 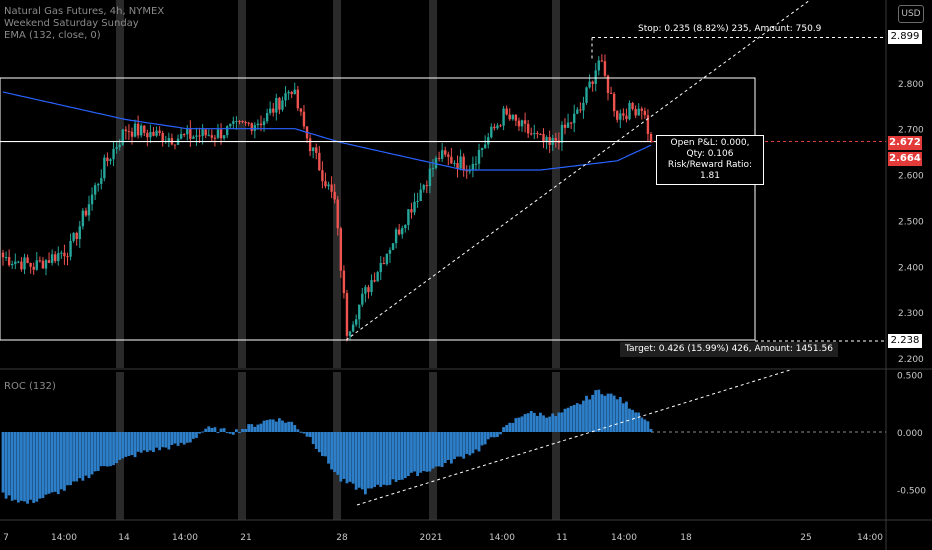 I want to click on price-tick-label: 2.400, so click(x=911, y=268).